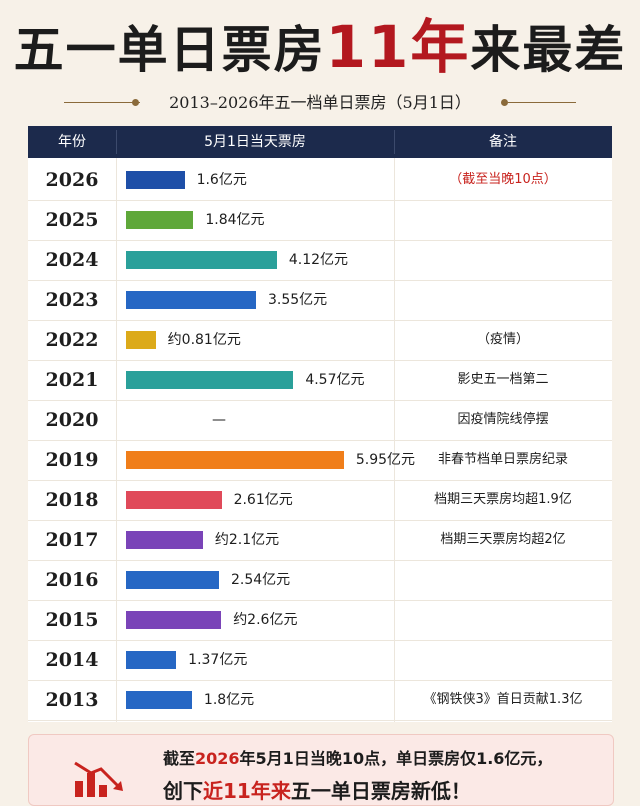 Image resolution: width=640 pixels, height=806 pixels. What do you see at coordinates (72, 220) in the screenshot?
I see `year-label: 2025` at bounding box center [72, 220].